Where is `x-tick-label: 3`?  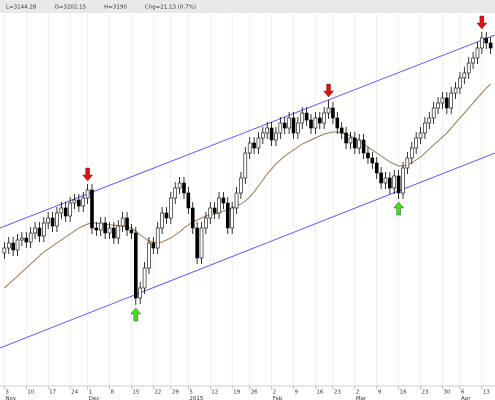 x-tick-label: 3 is located at coordinates (7, 393).